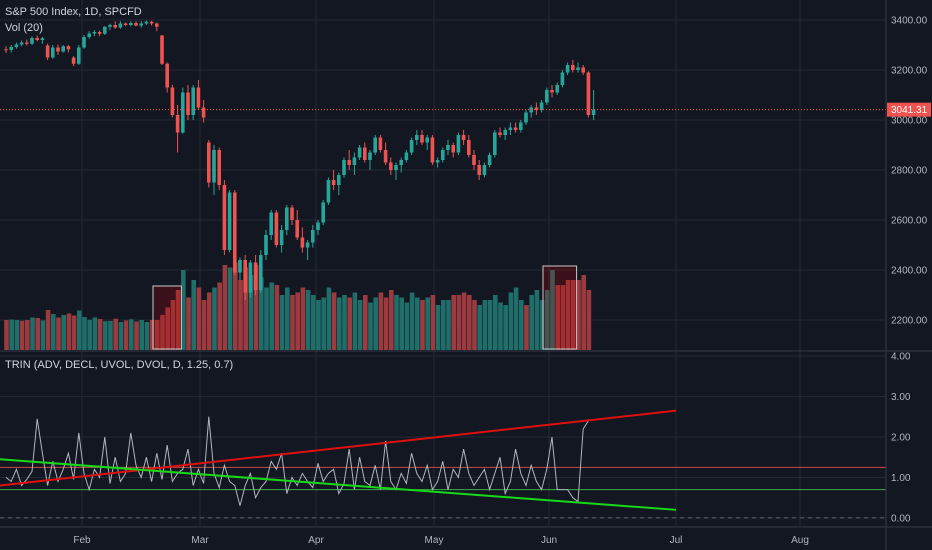 The height and width of the screenshot is (550, 932). Describe the element at coordinates (316, 540) in the screenshot. I see `month-tick-label: Apr` at that location.